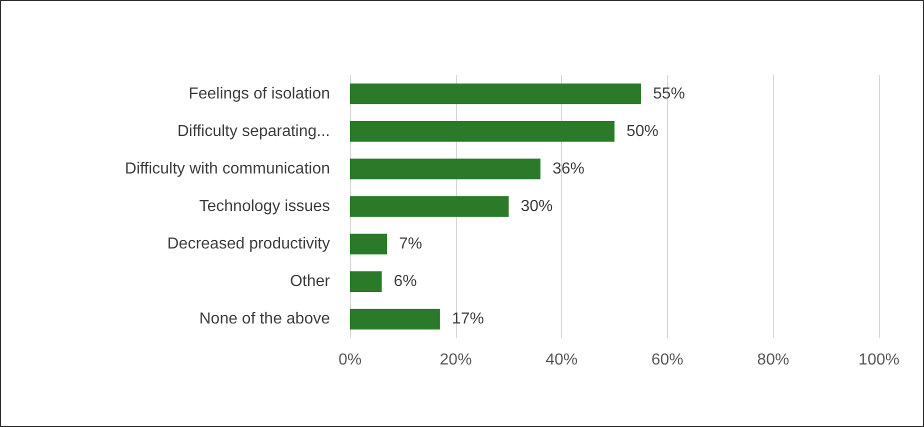 The height and width of the screenshot is (427, 924). I want to click on y-tick-label: Decreased productivity, so click(248, 244).